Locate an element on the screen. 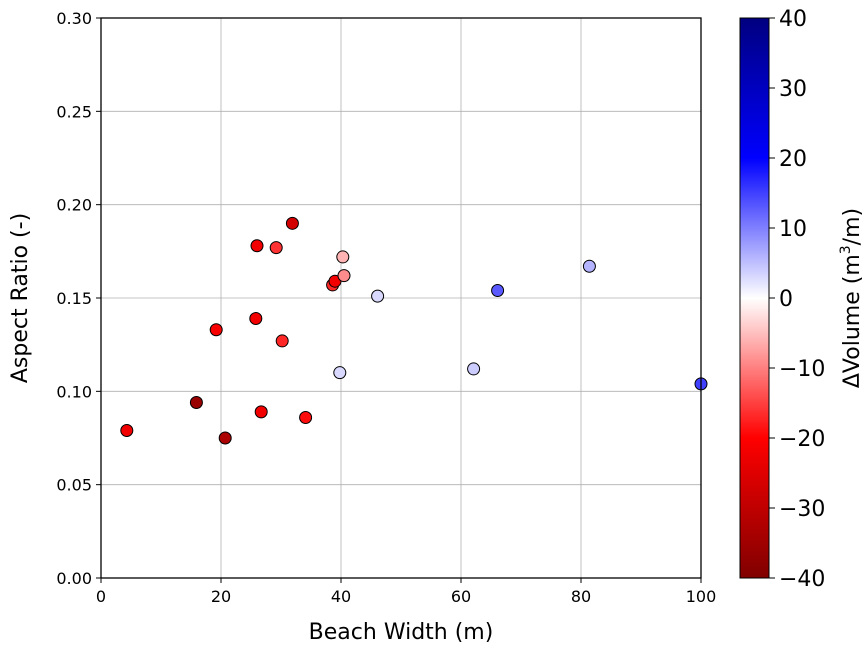 This screenshot has width=866, height=650. x-tick-label: 60 is located at coordinates (461, 596).